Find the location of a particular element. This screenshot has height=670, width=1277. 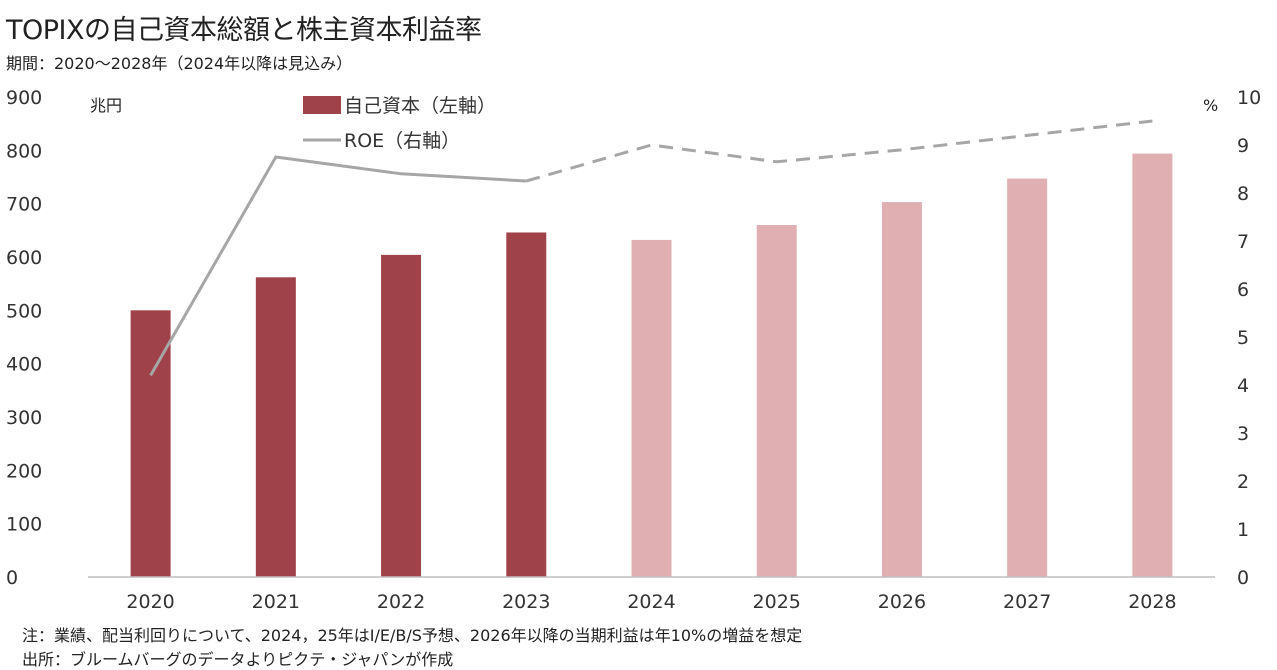

x-axis-ticks: 2020 2021 2022 2023 2024 2025 2026 2027 2028 is located at coordinates (651, 602).